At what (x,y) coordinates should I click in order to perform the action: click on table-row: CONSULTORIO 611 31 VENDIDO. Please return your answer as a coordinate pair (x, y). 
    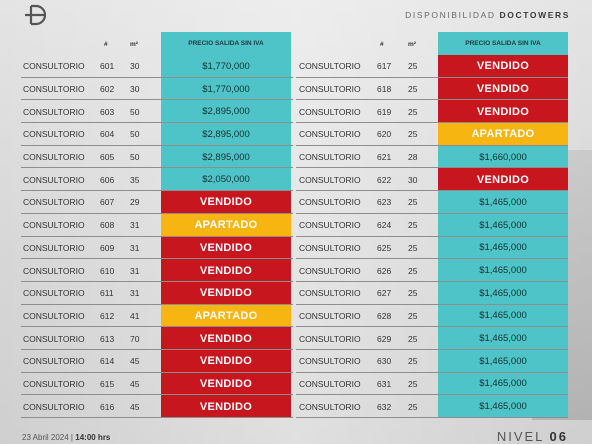
    Looking at the image, I should click on (157, 293).